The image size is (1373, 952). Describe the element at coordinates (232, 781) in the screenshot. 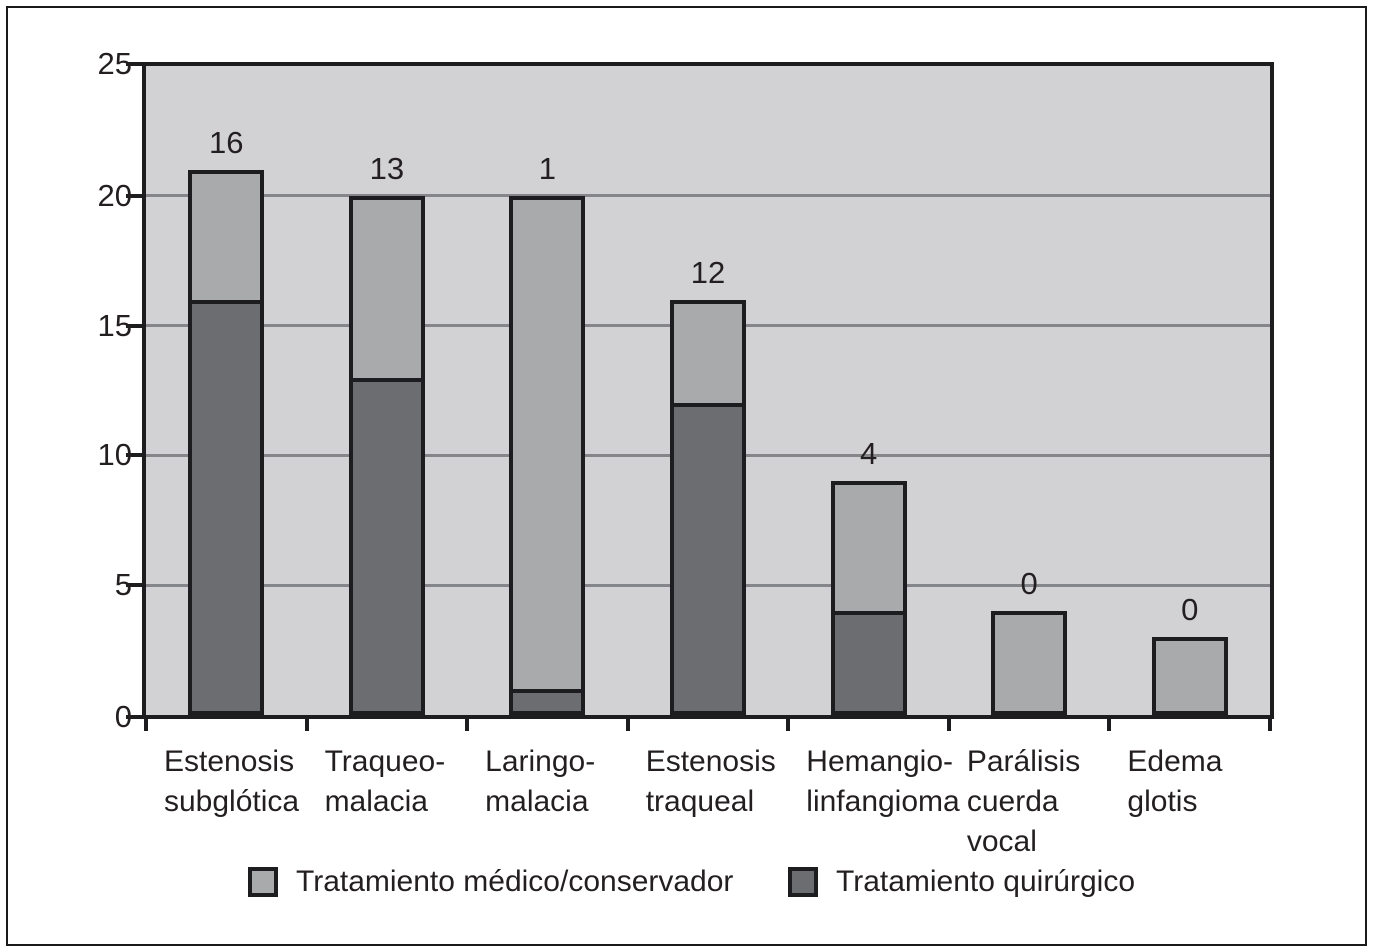

I see `x-category-label: Estenosis subglótica` at that location.